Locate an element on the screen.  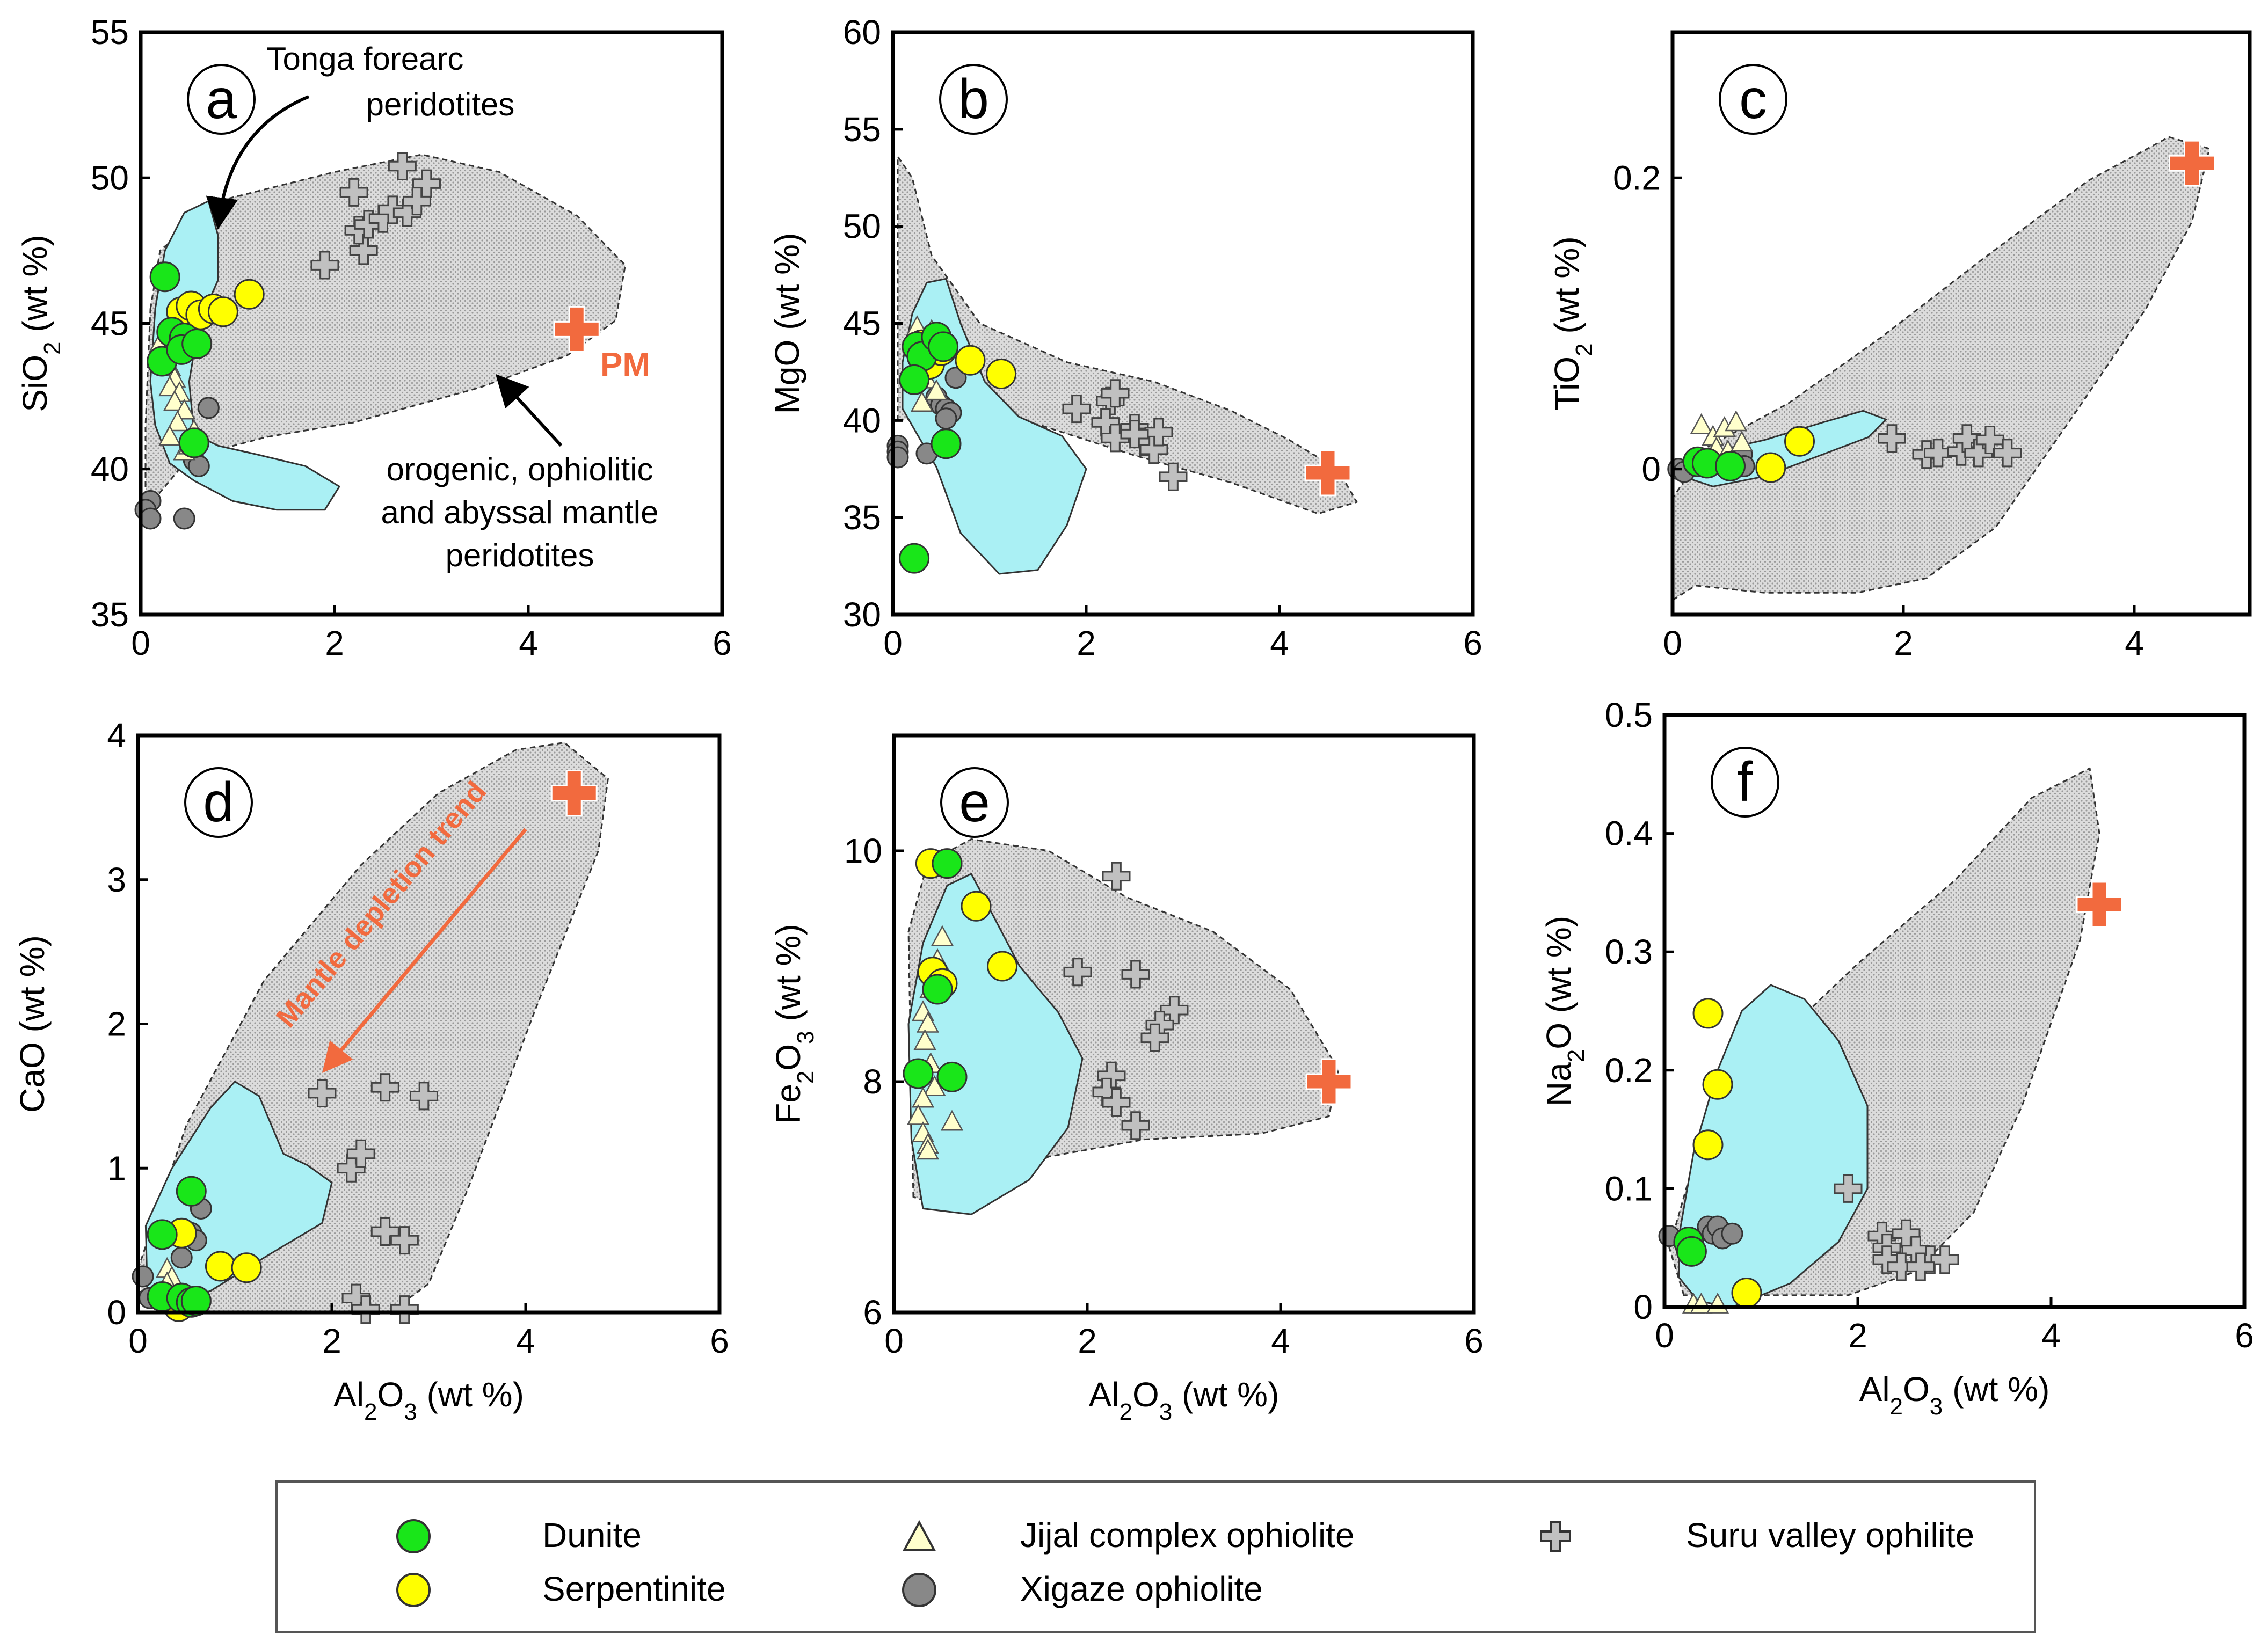
legend-box is located at coordinates (1155, 1556).